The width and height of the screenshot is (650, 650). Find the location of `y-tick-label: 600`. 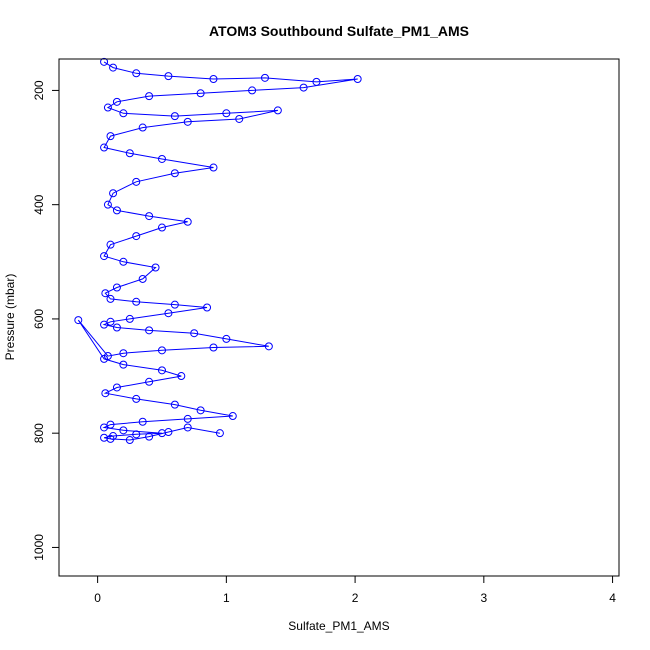

y-tick-label: 600 is located at coordinates (39, 319).